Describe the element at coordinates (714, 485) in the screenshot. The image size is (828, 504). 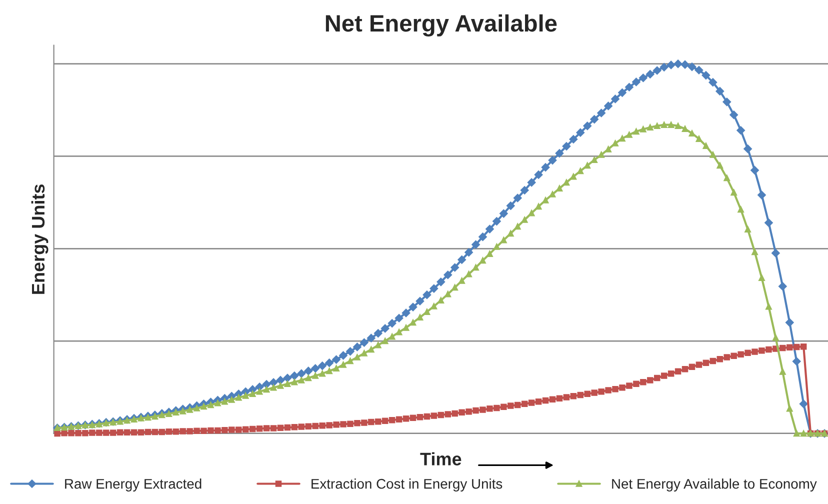
I see `legend-label: Net Energy Available to Economy` at that location.